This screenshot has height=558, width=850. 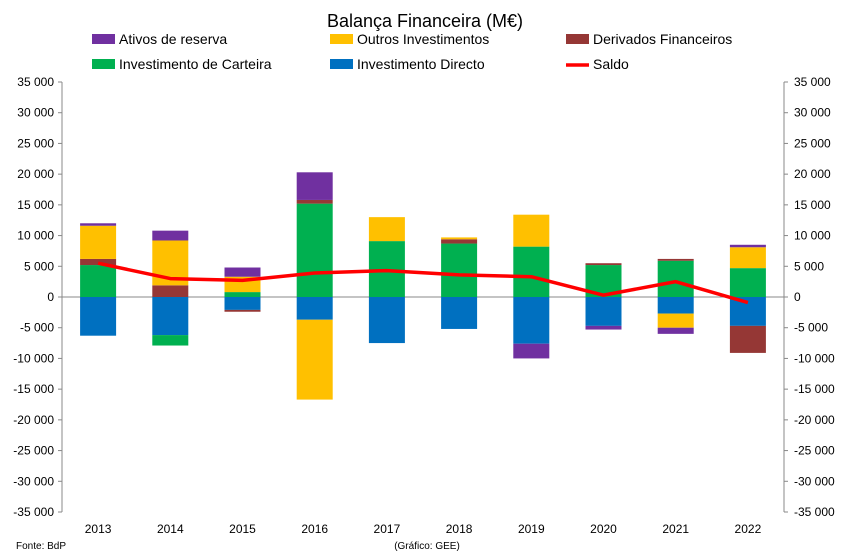 I want to click on y-tick-label-right: 10 000, so click(x=812, y=236).